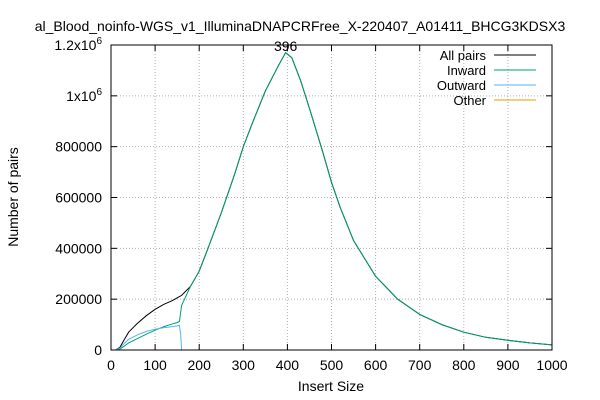 This screenshot has width=600, height=400. What do you see at coordinates (461, 85) in the screenshot?
I see `legend-label-outward: Outward` at bounding box center [461, 85].